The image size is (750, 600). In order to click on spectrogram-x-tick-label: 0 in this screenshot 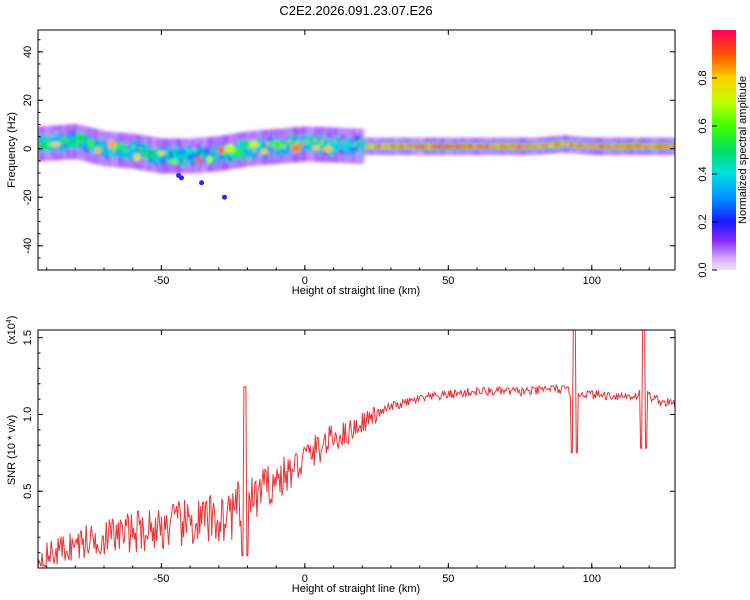, I will do `click(305, 281)`.